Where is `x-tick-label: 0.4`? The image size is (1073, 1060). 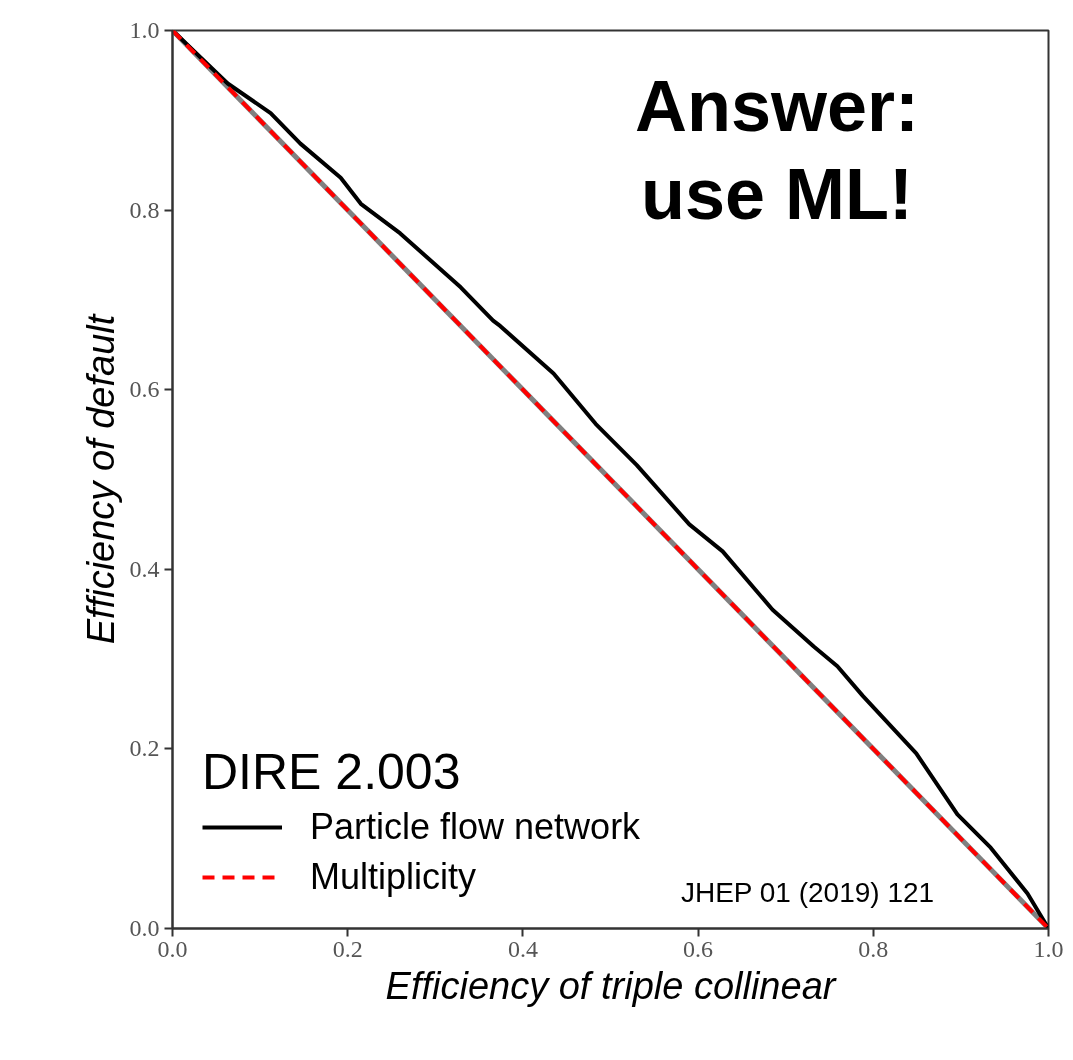
x-tick-label: 0.4 is located at coordinates (522, 948).